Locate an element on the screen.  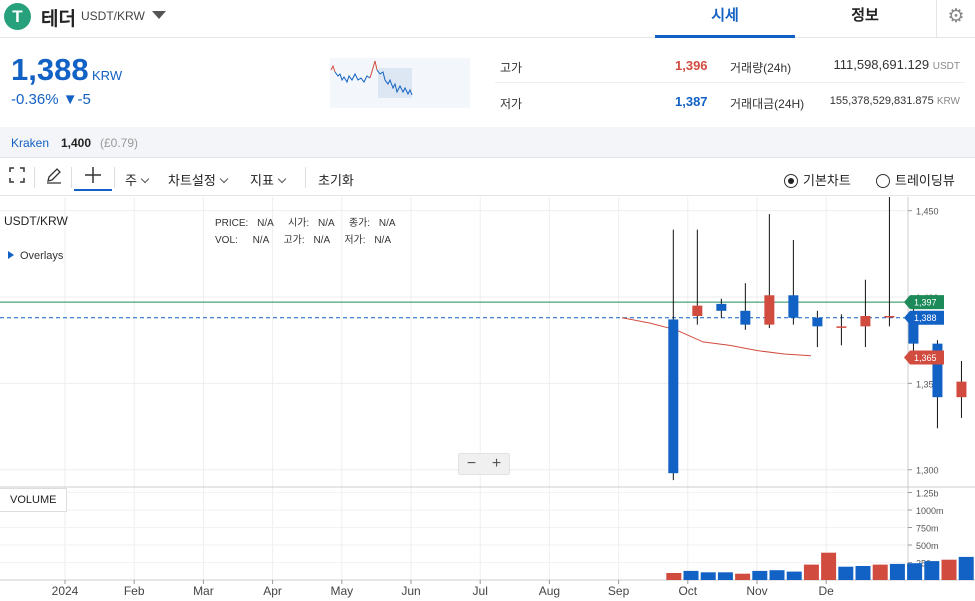
volume-24h: 111,598,691.129 USDT is located at coordinates (885, 64).